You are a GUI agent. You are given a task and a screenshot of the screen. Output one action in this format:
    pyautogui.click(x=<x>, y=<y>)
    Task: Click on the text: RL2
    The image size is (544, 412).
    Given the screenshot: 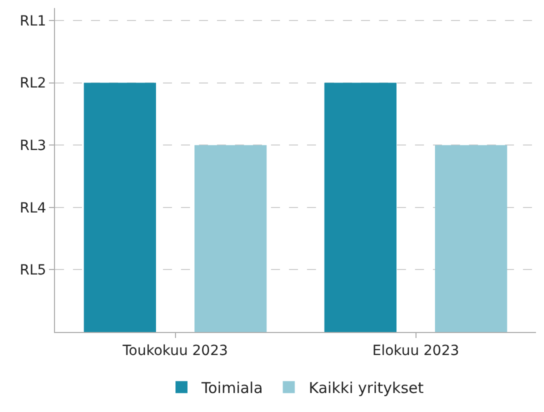 What is the action you would take?
    pyautogui.click(x=33, y=84)
    